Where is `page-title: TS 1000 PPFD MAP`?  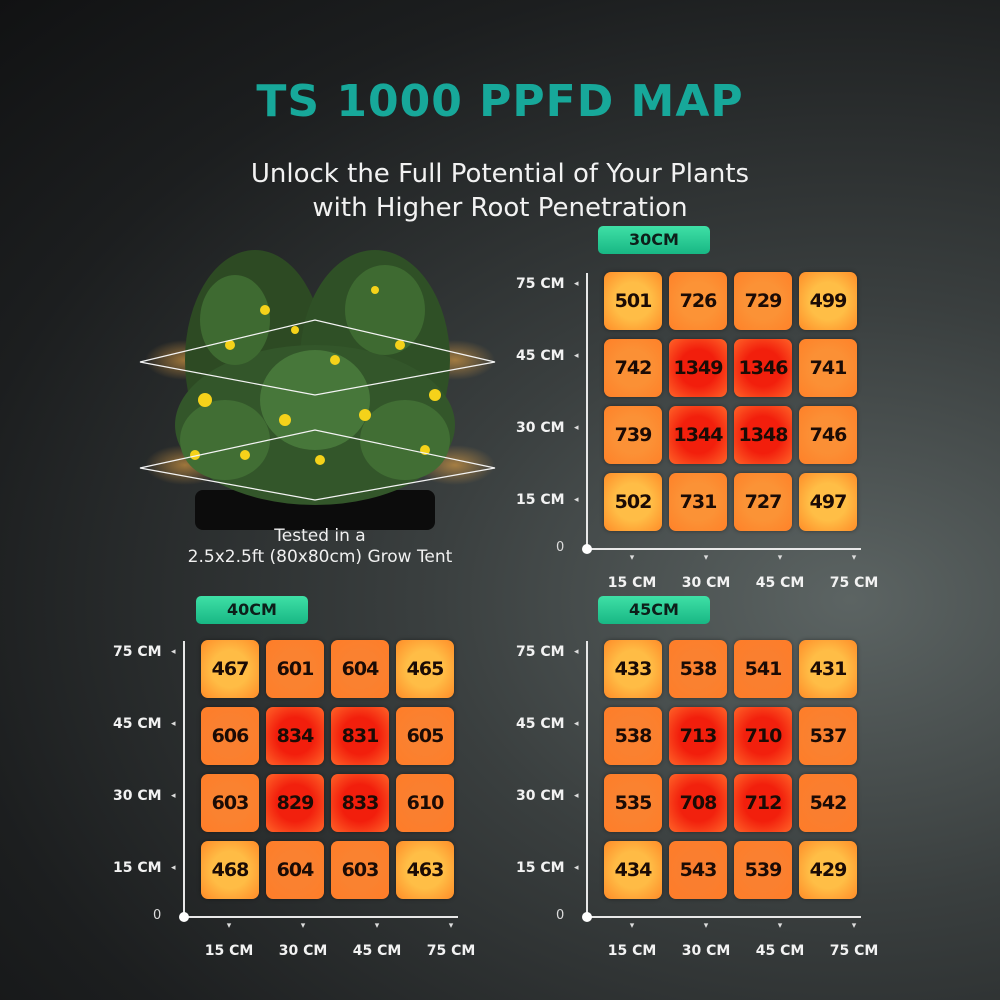 page-title: TS 1000 PPFD MAP is located at coordinates (500, 101).